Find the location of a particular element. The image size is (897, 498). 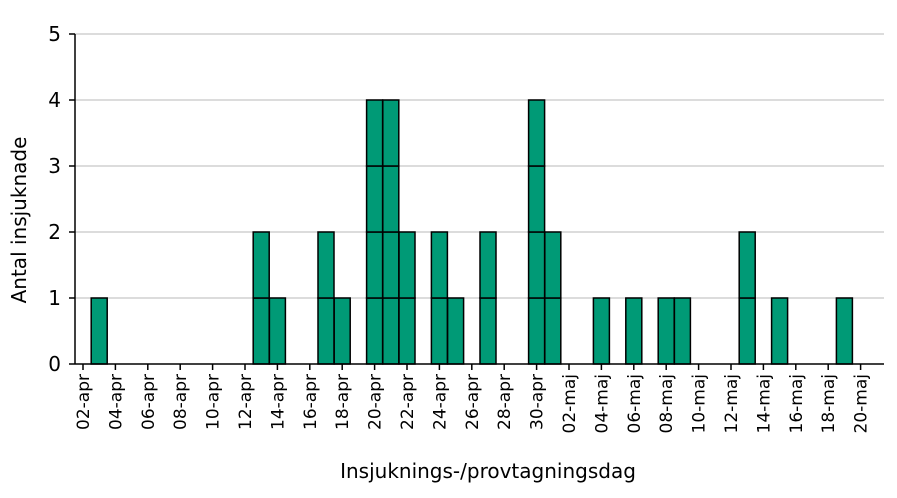

x-tick-label: 08-maj is located at coordinates (667, 403).